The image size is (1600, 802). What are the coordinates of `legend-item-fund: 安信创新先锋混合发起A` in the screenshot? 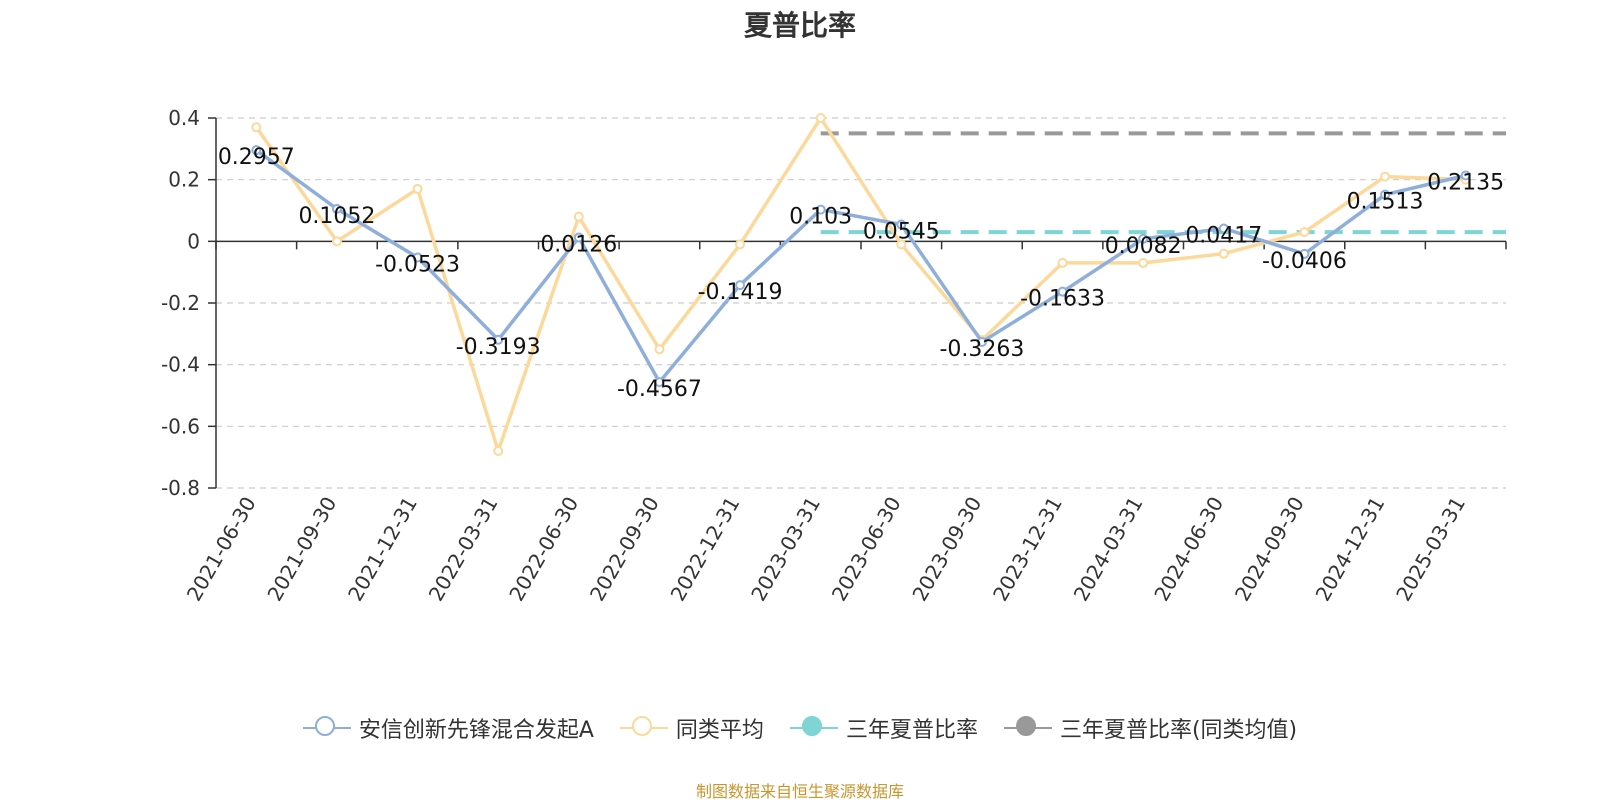 It's located at (448, 728).